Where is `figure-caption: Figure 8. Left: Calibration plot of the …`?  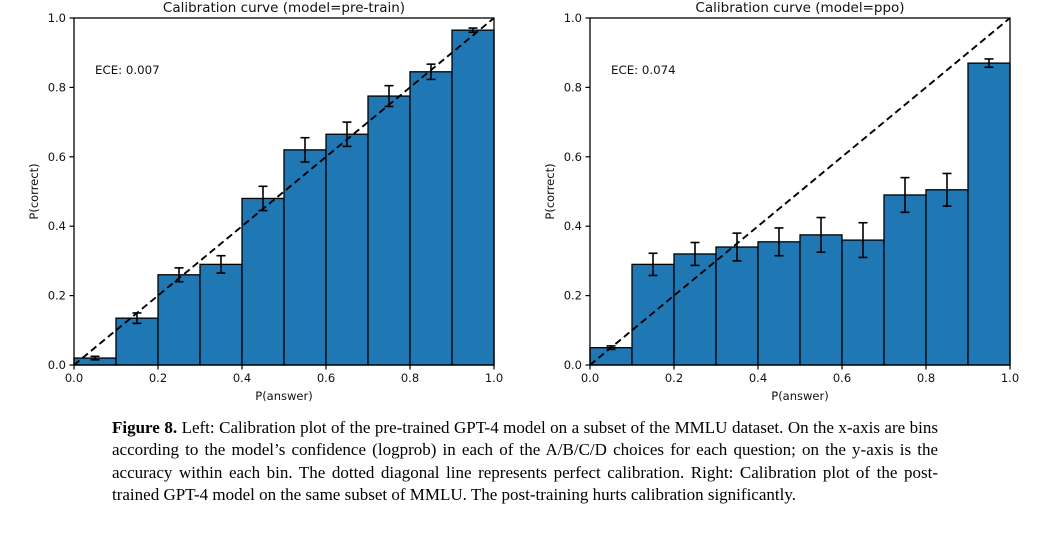
figure-caption: Figure 8. Left: Calibration plot of the … is located at coordinates (525, 462).